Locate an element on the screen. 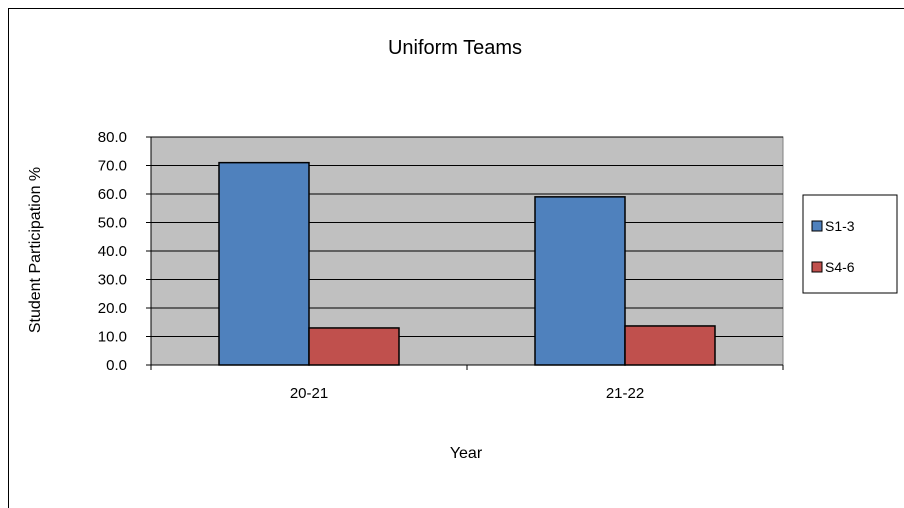  y-tick-labels: 0.0 10.0 20.0 30.0 40.0 50.0 60.0 70.0 80.0 is located at coordinates (112, 251).